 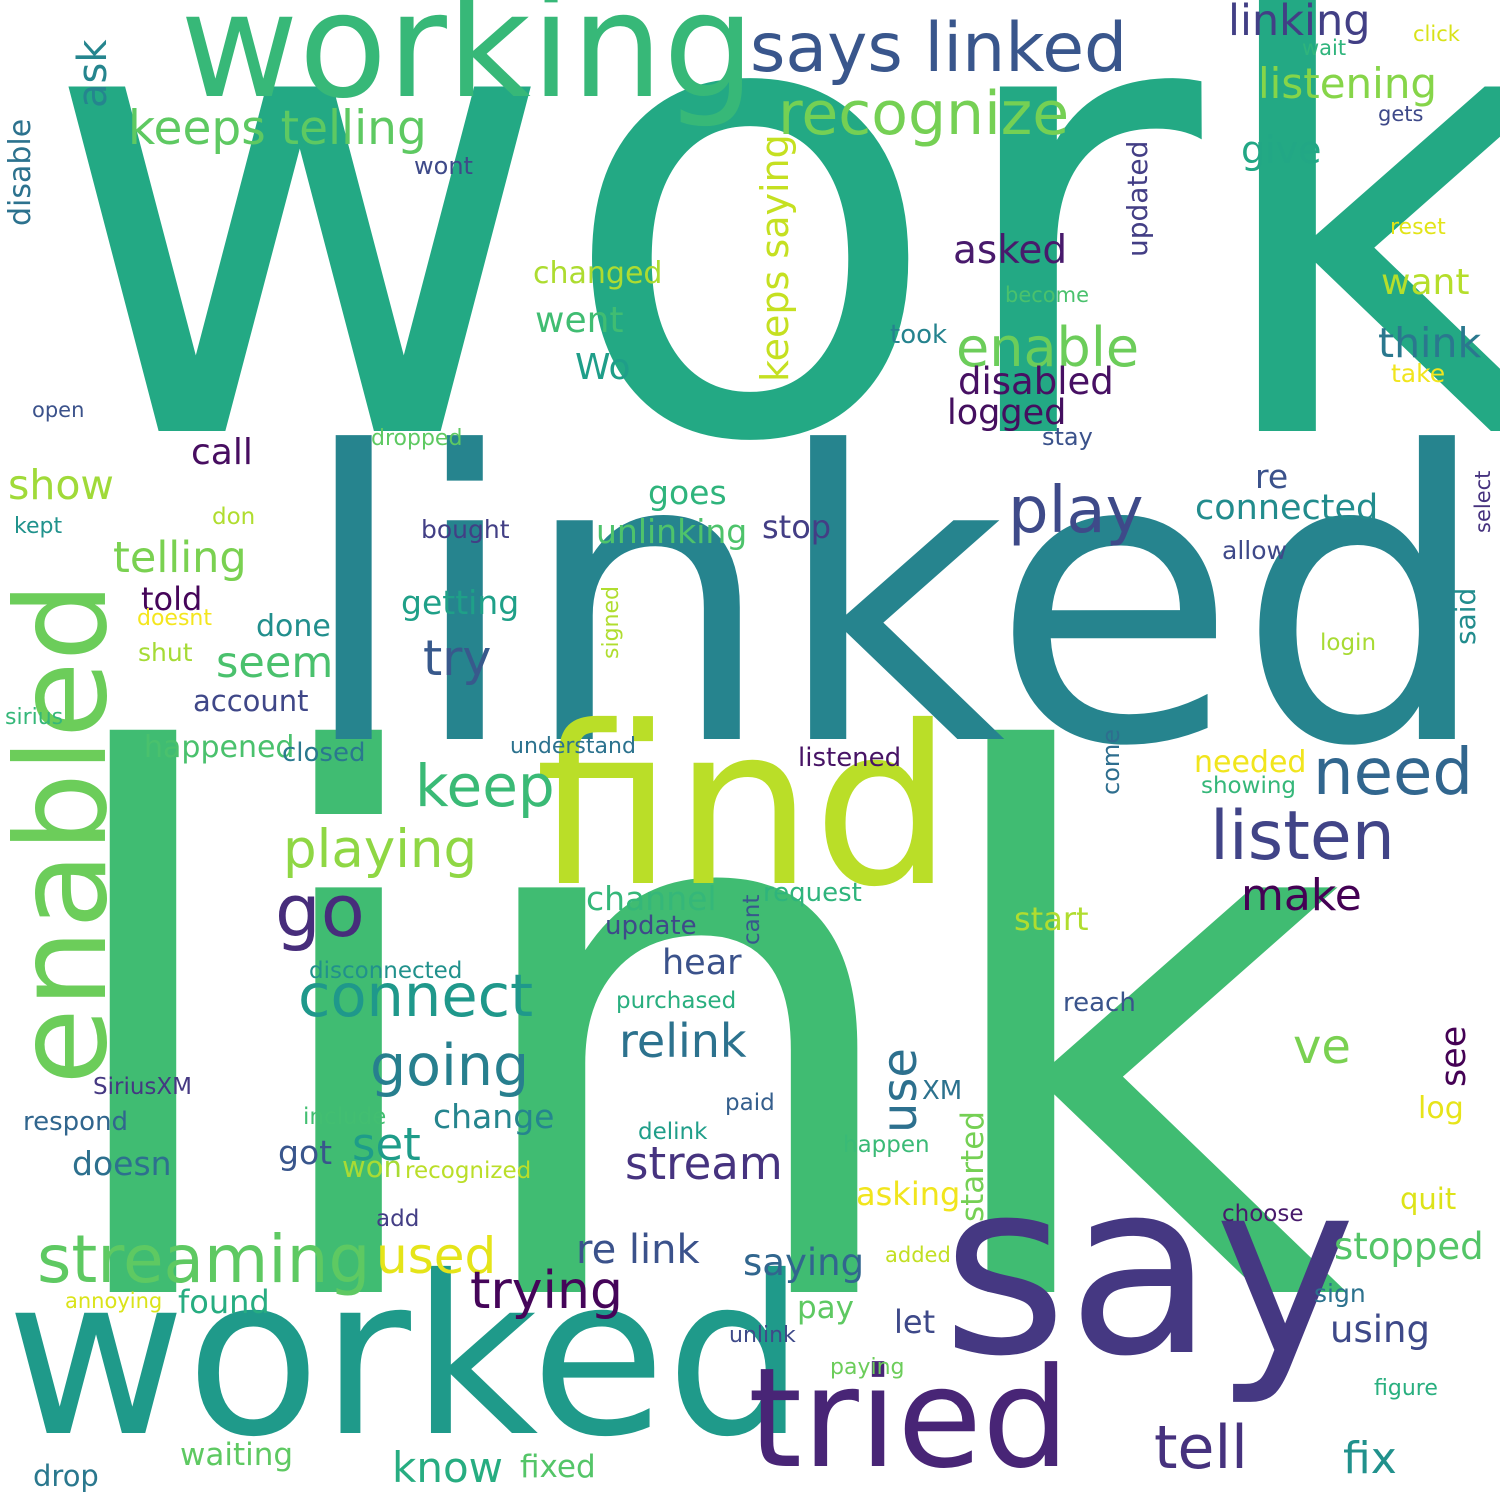 What do you see at coordinates (468, 1171) in the screenshot?
I see `word: recognized` at bounding box center [468, 1171].